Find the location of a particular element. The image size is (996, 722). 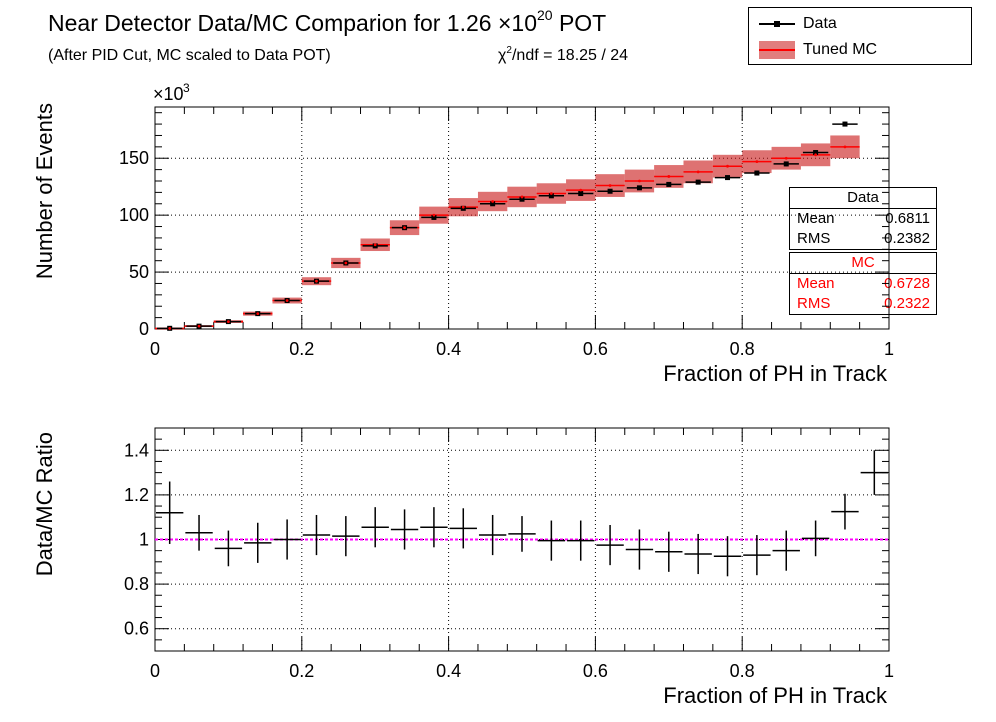

ratio-xtick-label: 0.4 is located at coordinates (448, 671).